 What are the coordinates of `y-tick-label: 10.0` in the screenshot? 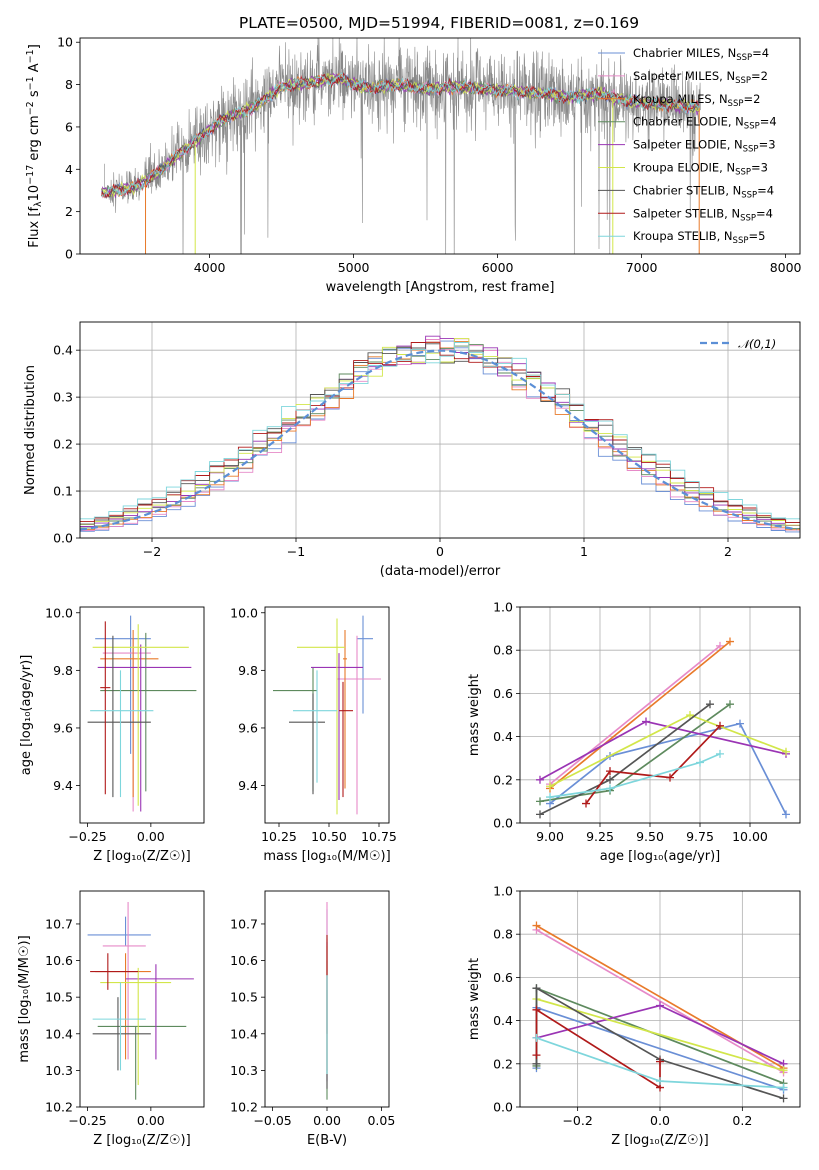 It's located at (244, 612).